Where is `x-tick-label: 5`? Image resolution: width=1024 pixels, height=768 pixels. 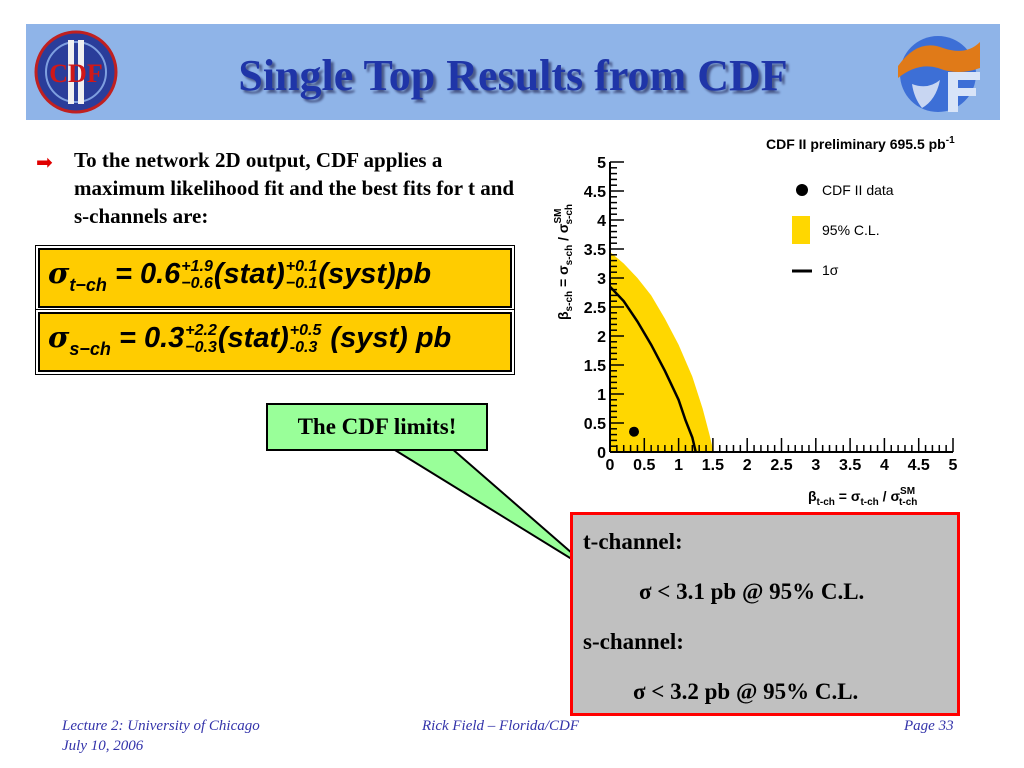 x-tick-label: 5 is located at coordinates (953, 465).